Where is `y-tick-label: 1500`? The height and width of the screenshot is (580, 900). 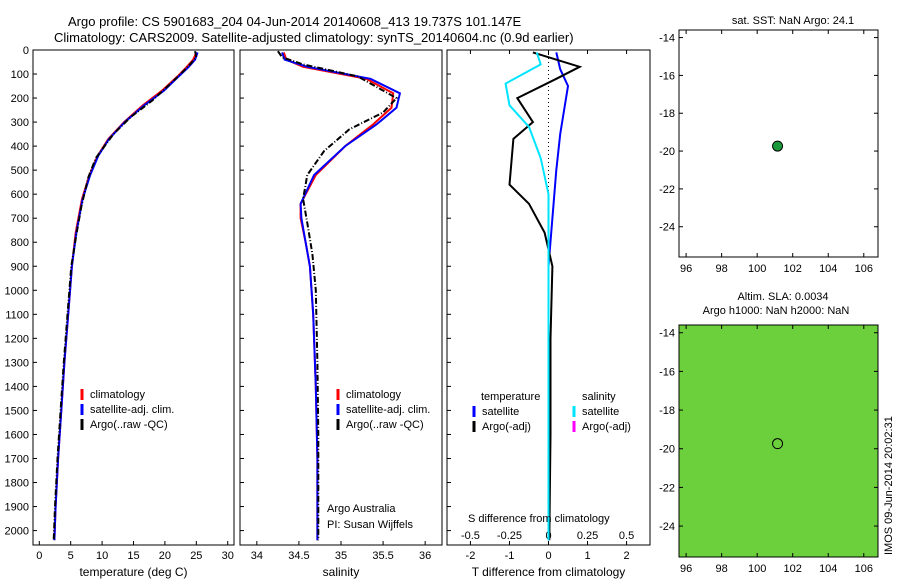
y-tick-label: 1500 is located at coordinates (17, 411).